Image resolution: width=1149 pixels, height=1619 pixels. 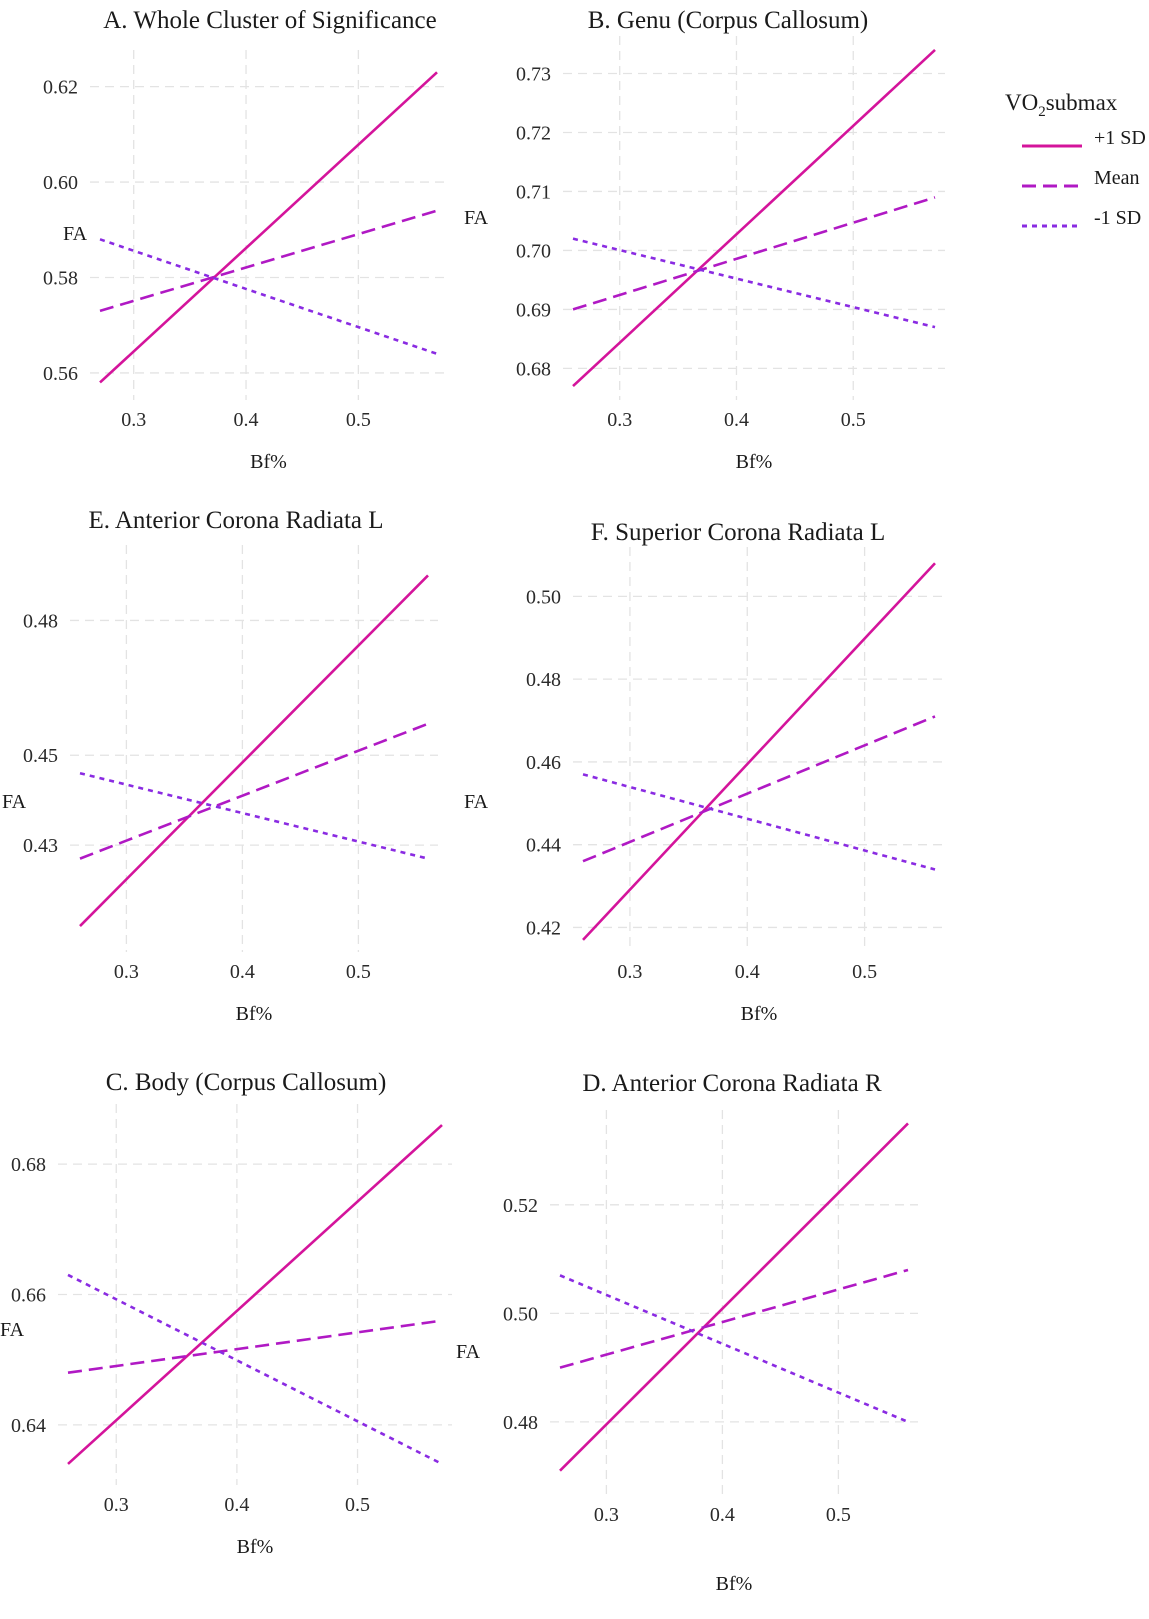 What do you see at coordinates (543, 846) in the screenshot?
I see `y-tick-label: 0.44` at bounding box center [543, 846].